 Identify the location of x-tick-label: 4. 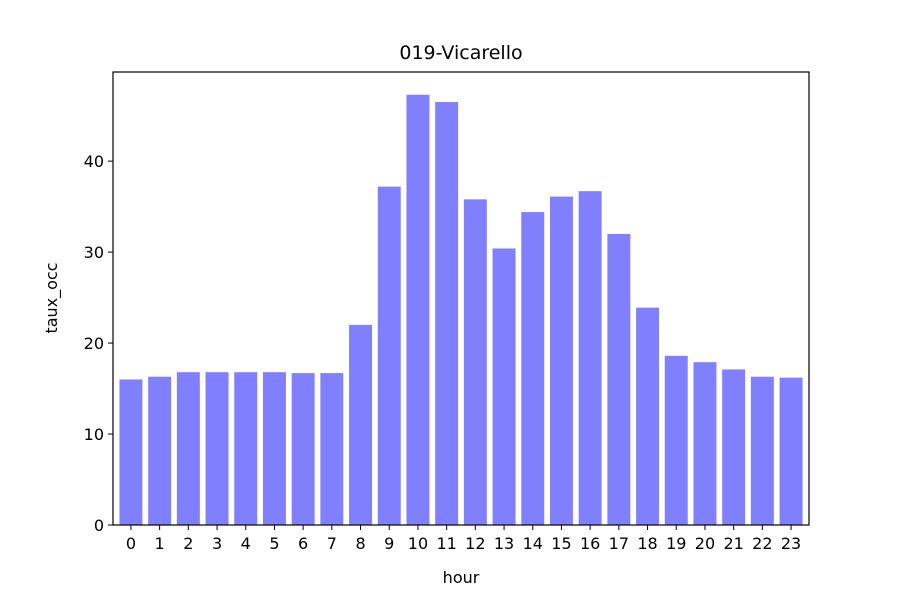
(246, 543).